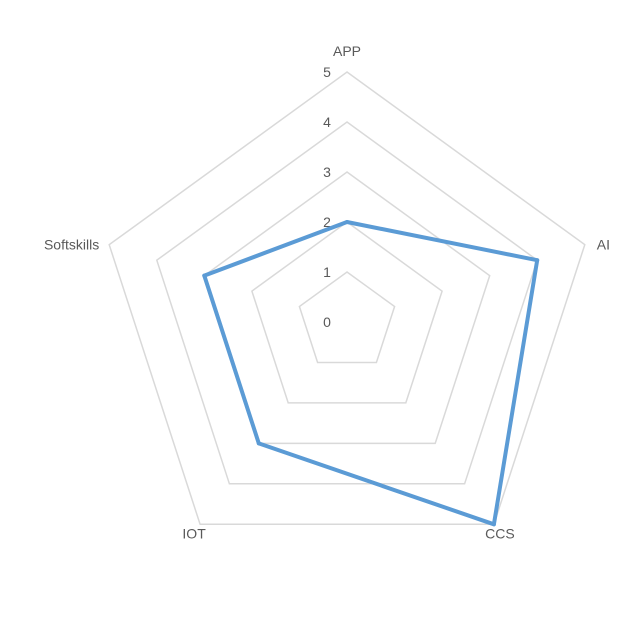 This screenshot has width=638, height=638. What do you see at coordinates (194, 533) in the screenshot?
I see `axis-label-iot: IOT` at bounding box center [194, 533].